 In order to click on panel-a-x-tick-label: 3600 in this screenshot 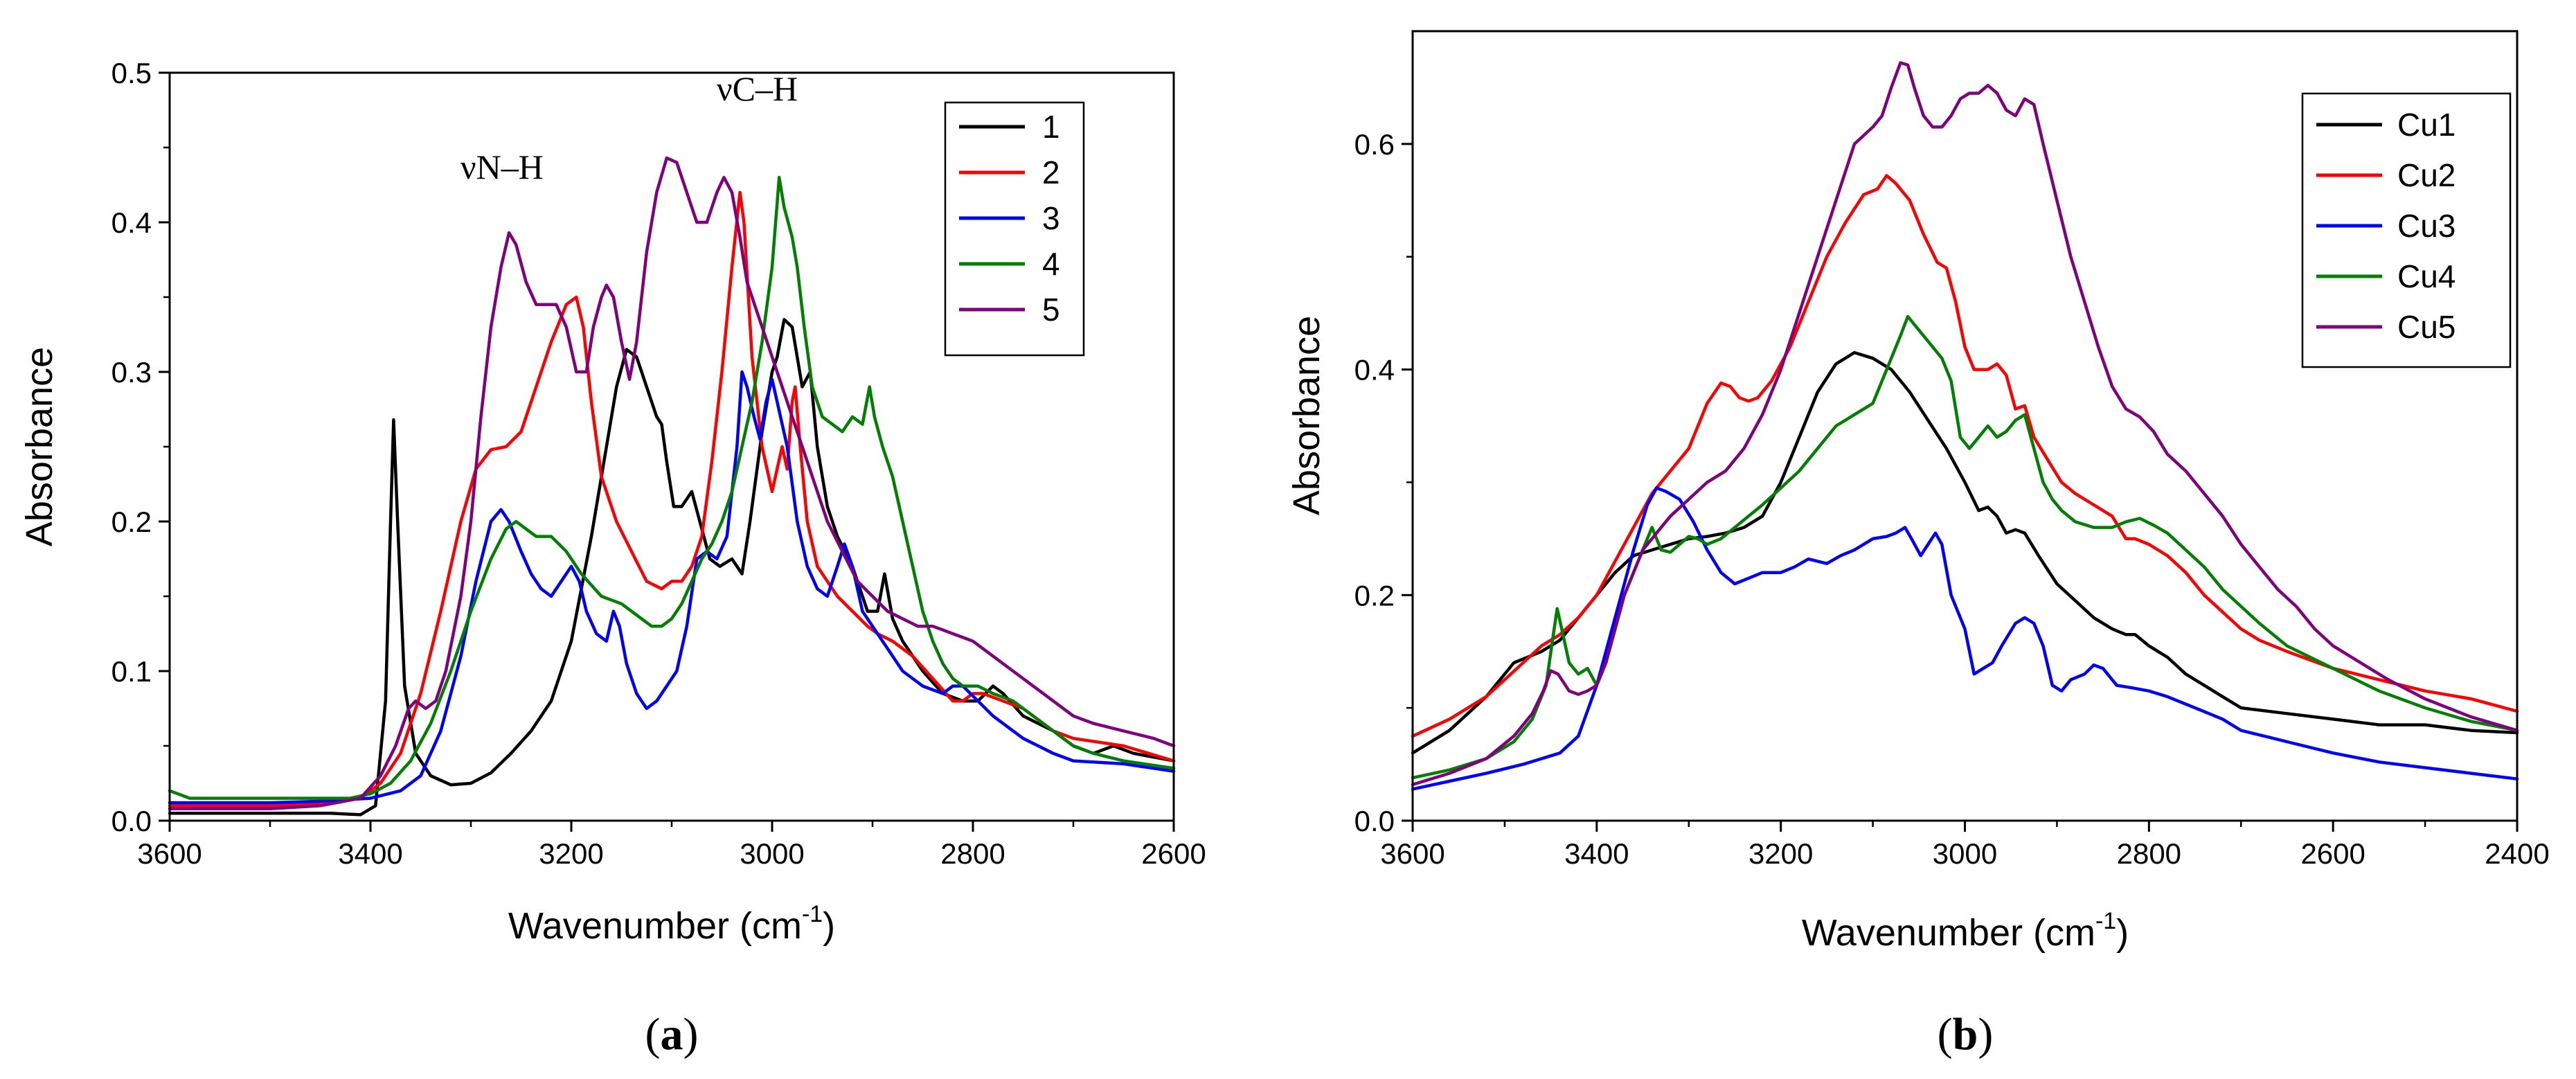, I will do `click(169, 854)`.